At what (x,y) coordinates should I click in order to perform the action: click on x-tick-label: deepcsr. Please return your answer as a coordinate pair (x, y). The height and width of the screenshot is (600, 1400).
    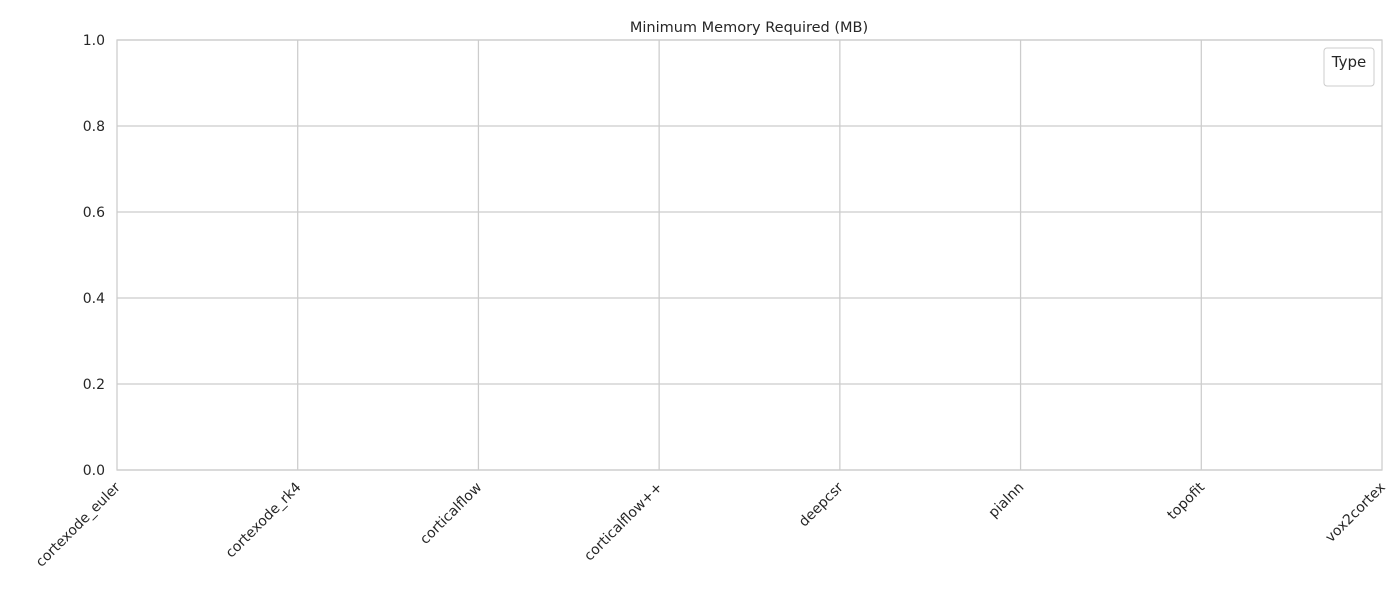
    Looking at the image, I should click on (821, 504).